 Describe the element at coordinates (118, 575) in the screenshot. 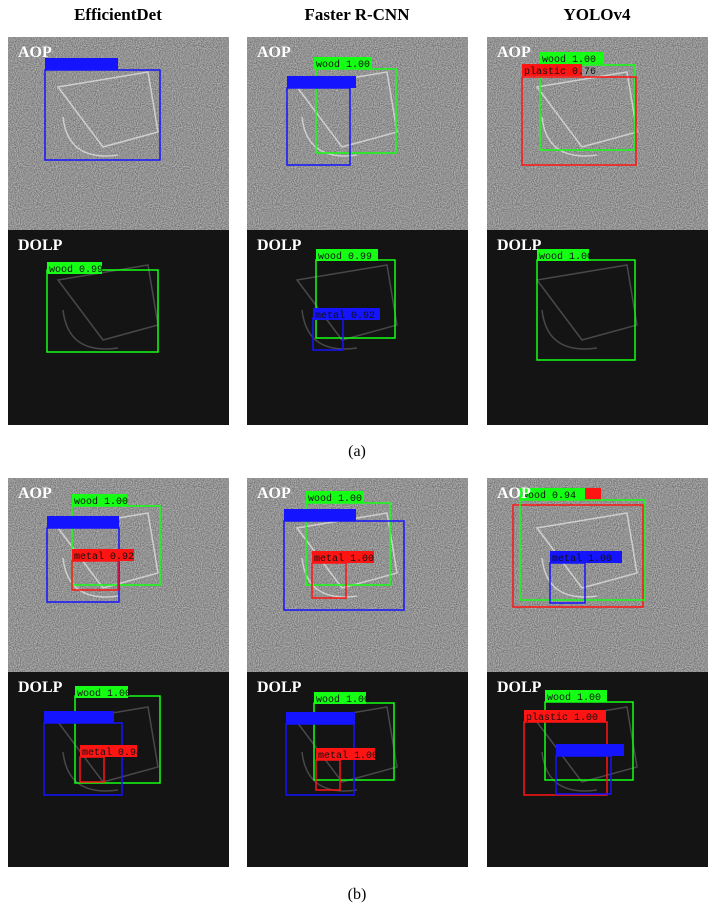

I see `image-panel: wood 1.00 metal 0.92 AOP` at that location.